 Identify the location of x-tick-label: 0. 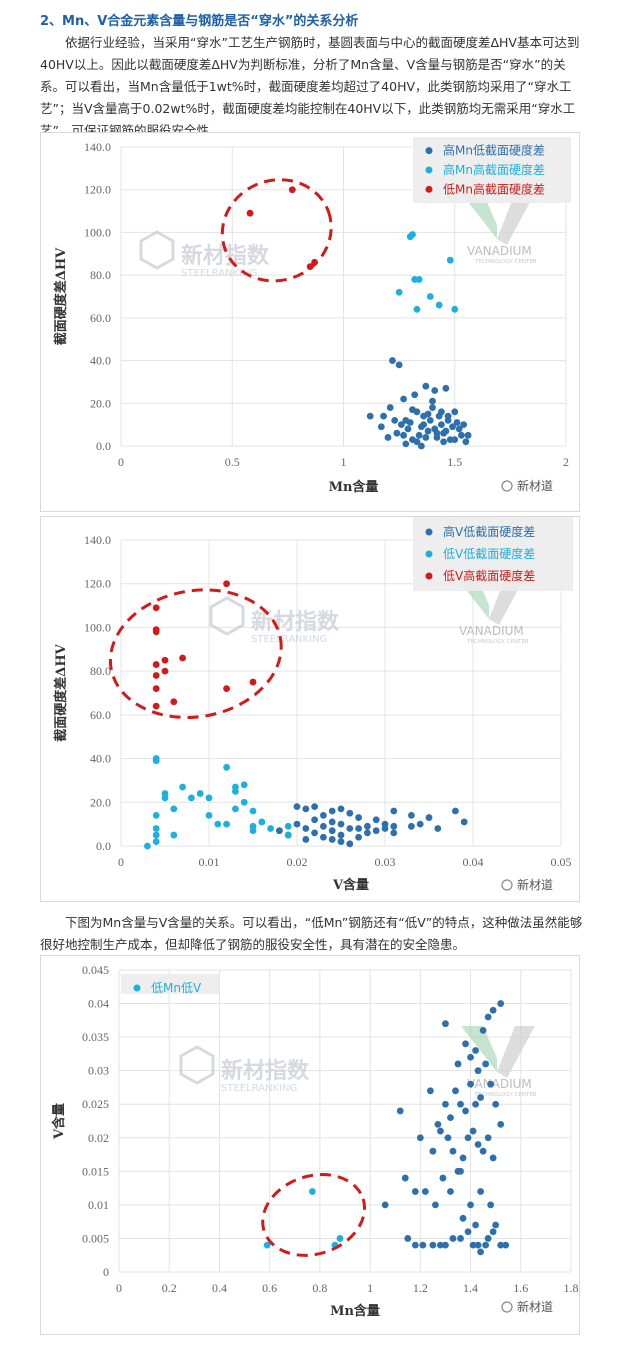
(119, 1288).